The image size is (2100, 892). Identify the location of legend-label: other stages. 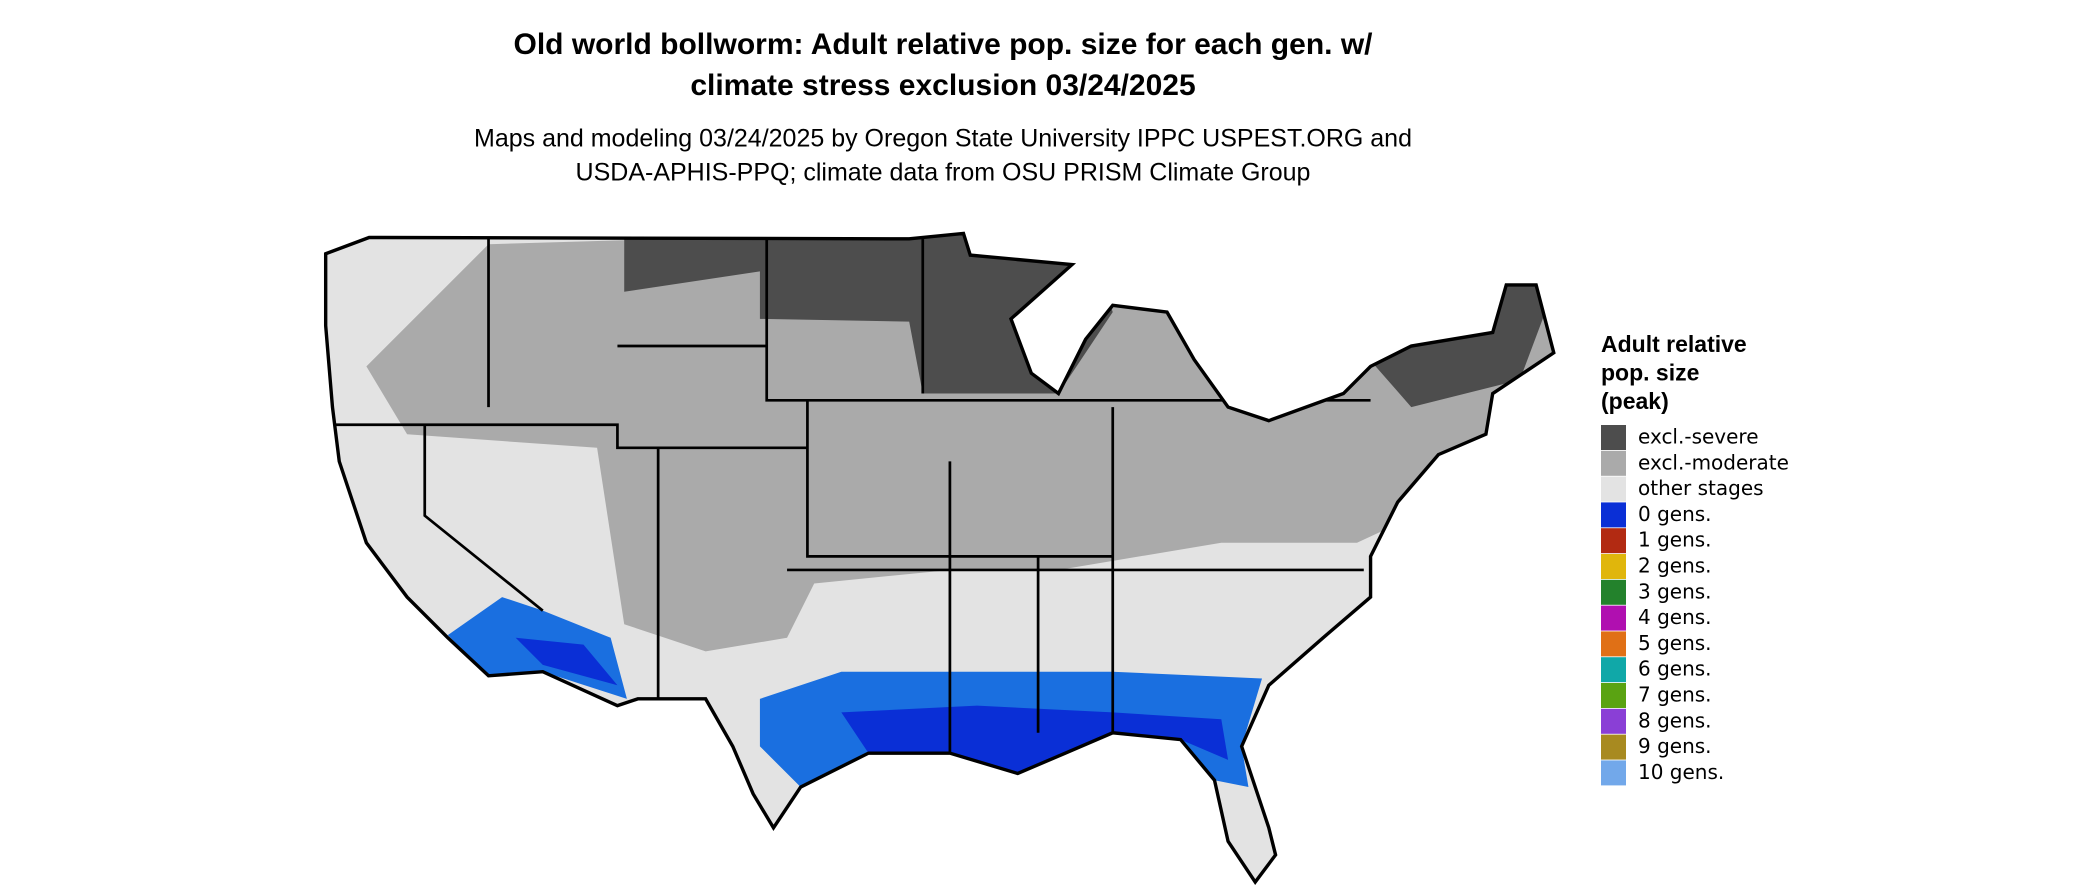
(1701, 488).